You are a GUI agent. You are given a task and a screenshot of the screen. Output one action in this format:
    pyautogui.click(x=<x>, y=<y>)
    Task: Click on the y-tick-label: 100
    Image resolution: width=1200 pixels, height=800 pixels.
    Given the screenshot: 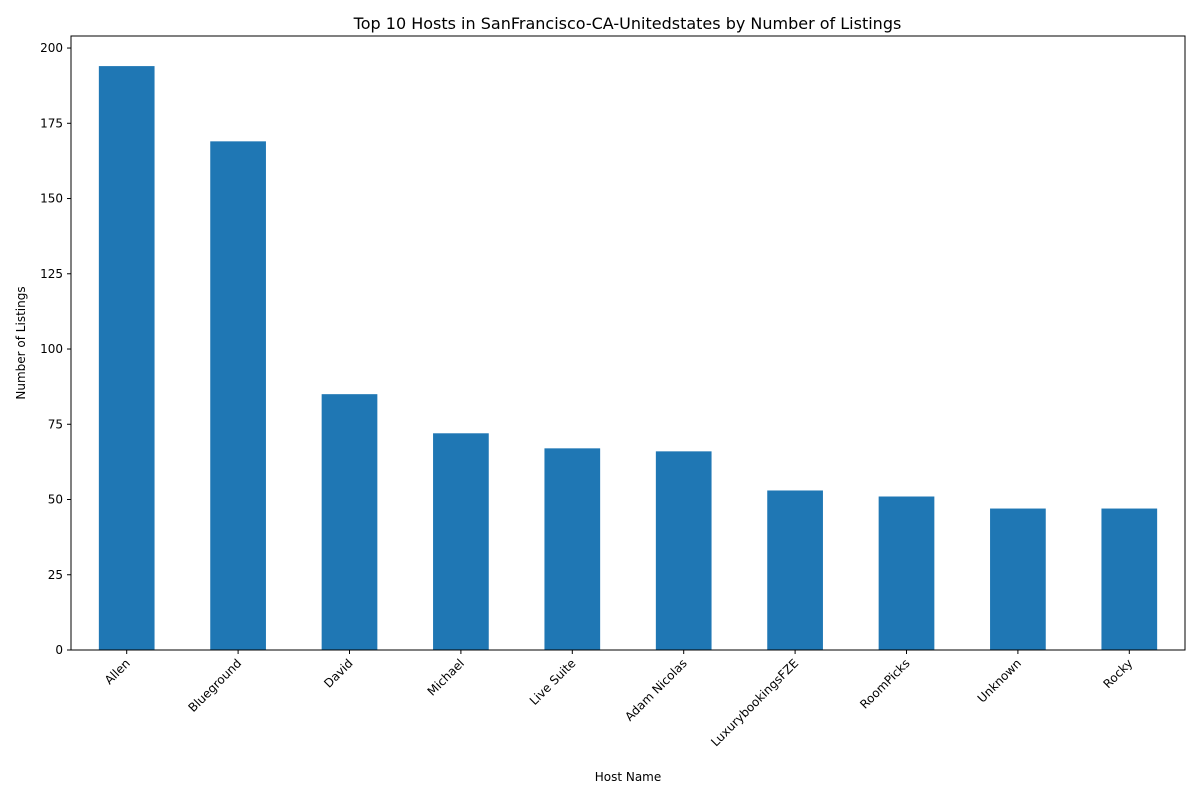 What is the action you would take?
    pyautogui.click(x=51, y=349)
    